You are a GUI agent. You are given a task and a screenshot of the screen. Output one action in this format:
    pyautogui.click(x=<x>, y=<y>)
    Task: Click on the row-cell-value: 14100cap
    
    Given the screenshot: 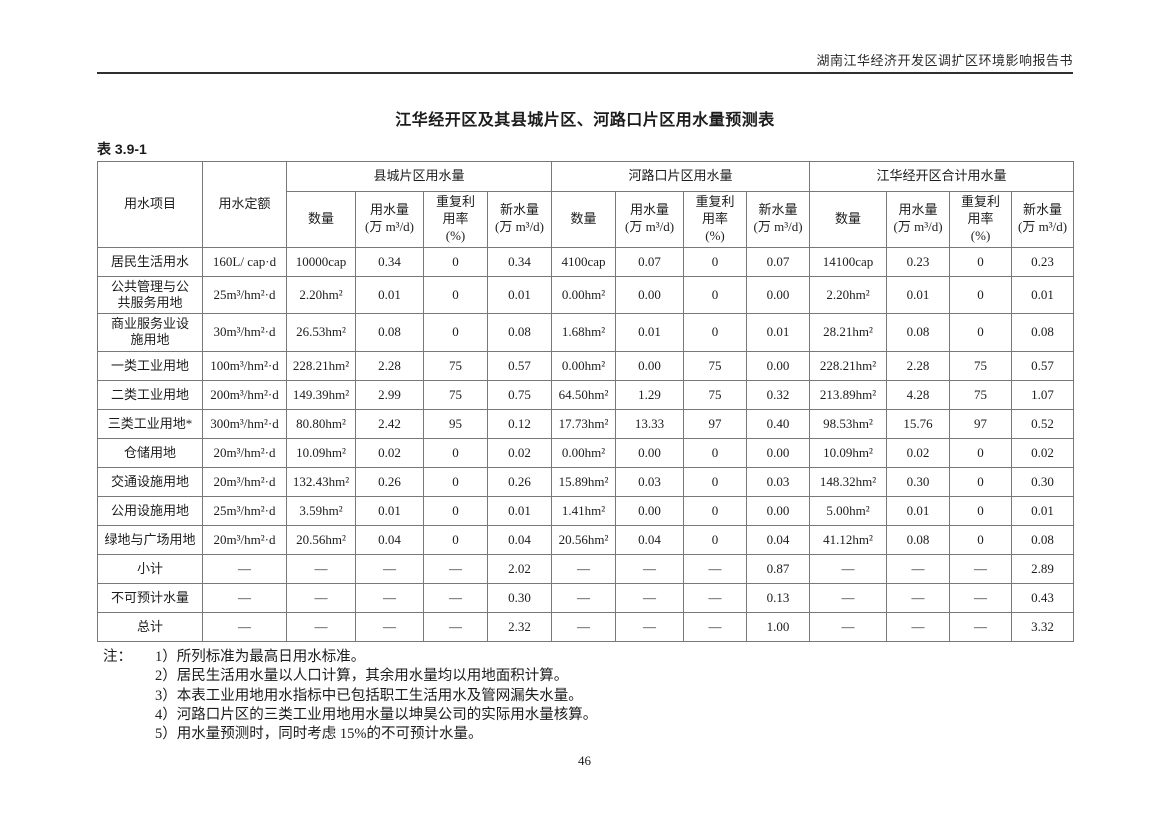 What is the action you would take?
    pyautogui.click(x=848, y=261)
    